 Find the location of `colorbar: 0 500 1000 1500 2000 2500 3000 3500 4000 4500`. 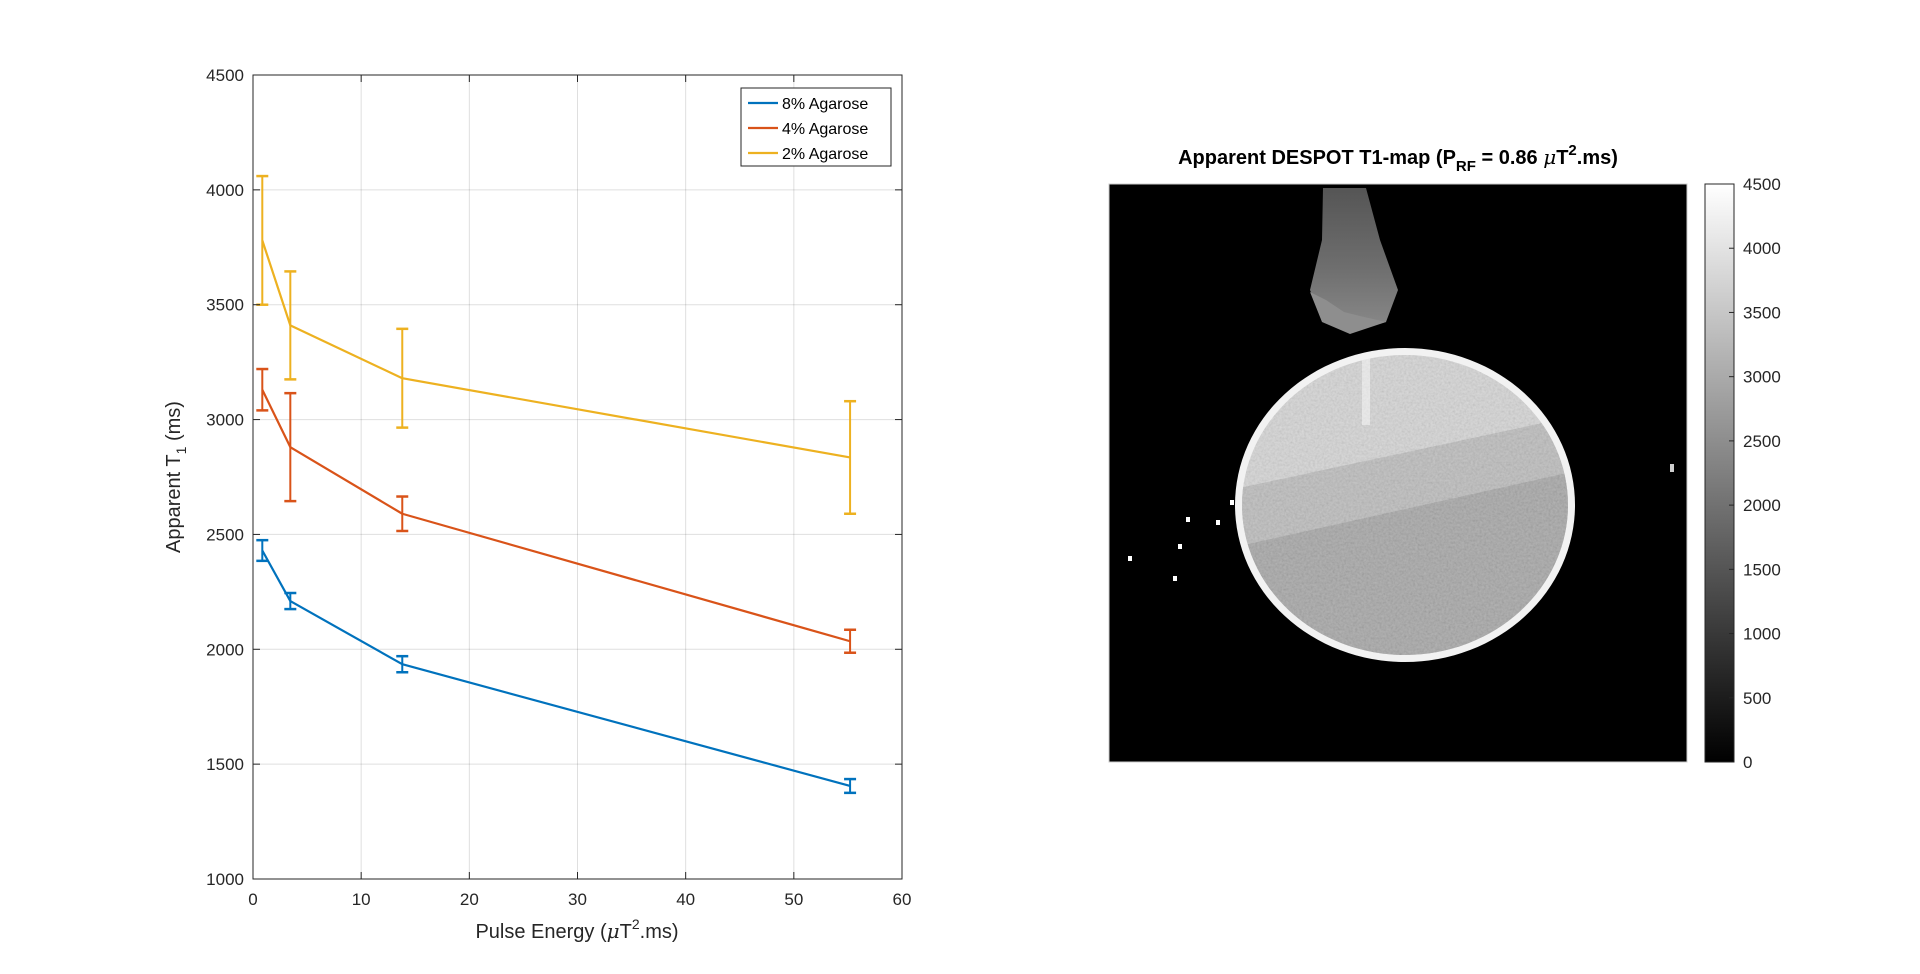

colorbar: 0 500 1000 1500 2000 2500 3000 3500 4000 4500 is located at coordinates (1742, 473).